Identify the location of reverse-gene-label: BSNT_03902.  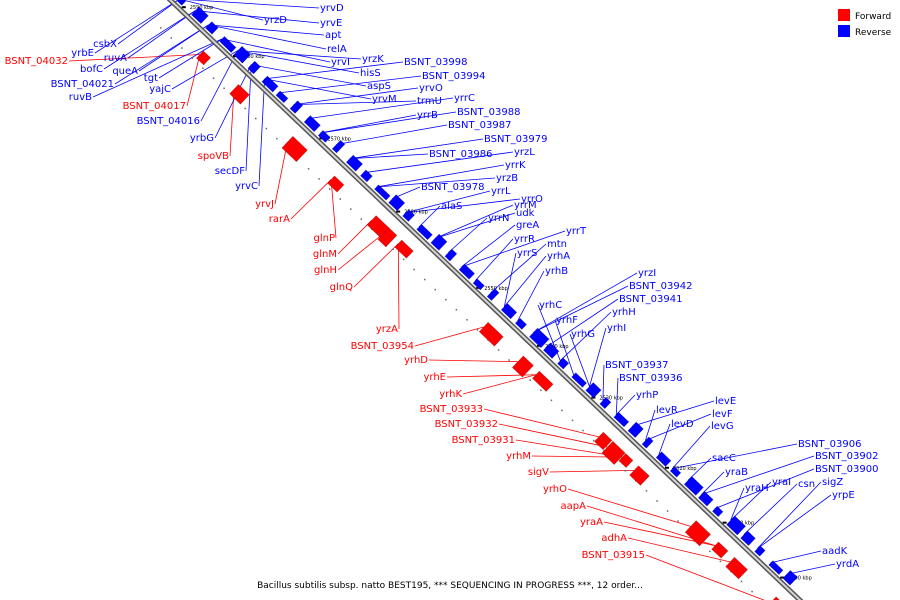
(846, 456).